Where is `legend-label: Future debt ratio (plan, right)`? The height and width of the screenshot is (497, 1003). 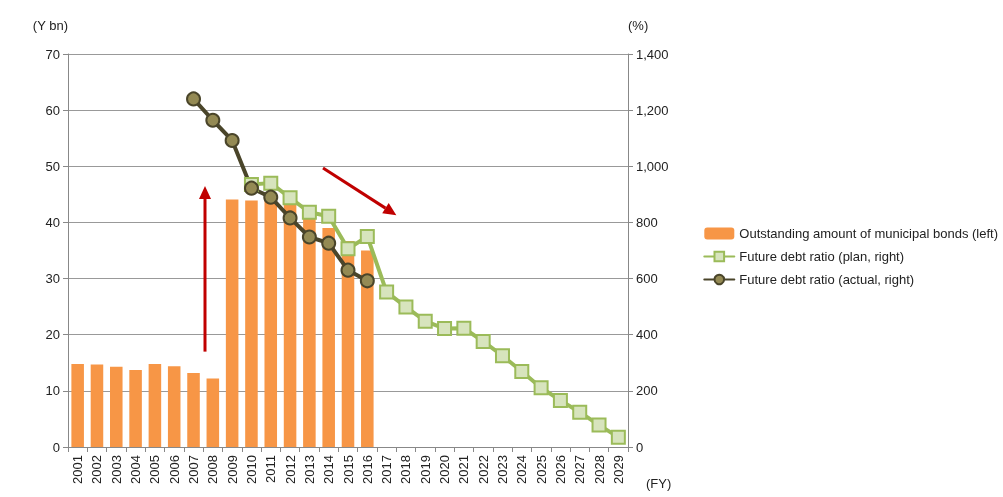
legend-label: Future debt ratio (plan, right) is located at coordinates (822, 256).